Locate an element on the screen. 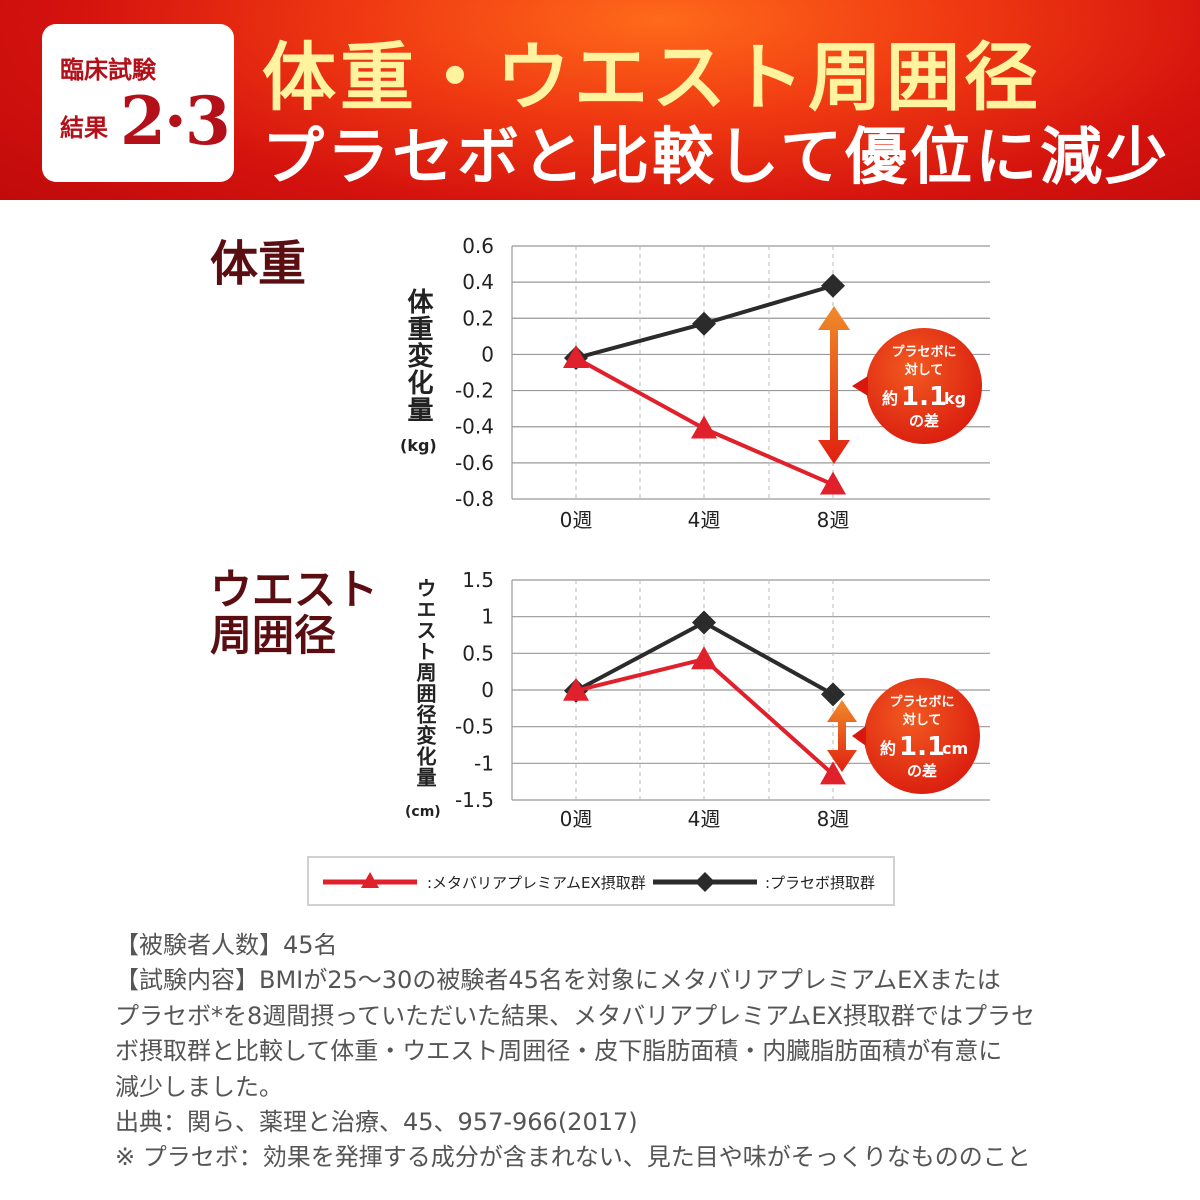 The width and height of the screenshot is (1200, 1200). waist-difference-arrow is located at coordinates (842, 736).